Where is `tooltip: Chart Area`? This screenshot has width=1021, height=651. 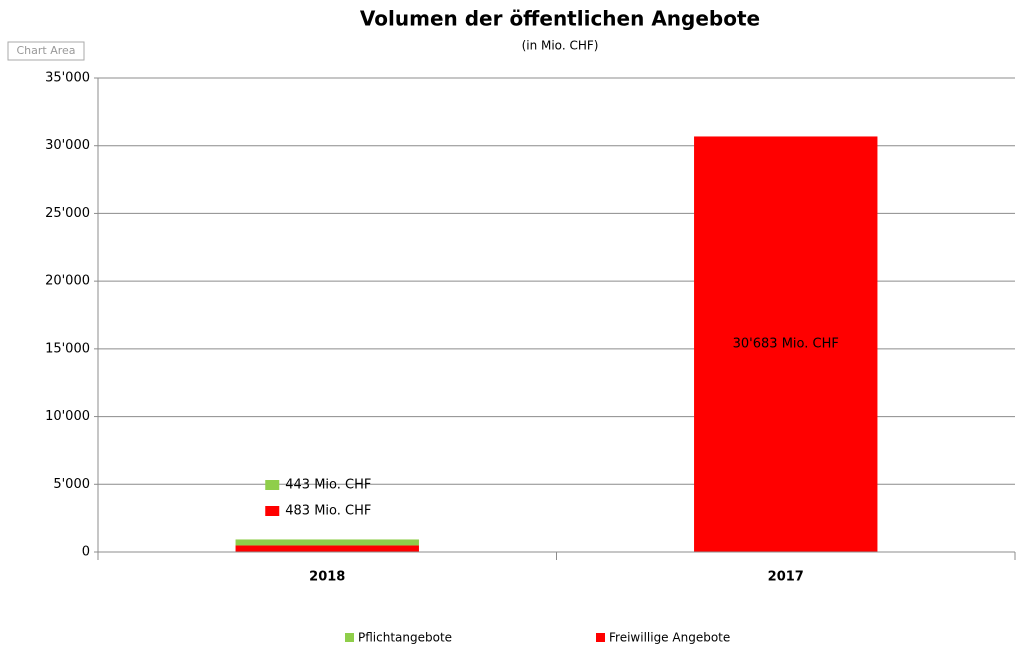
tooltip: Chart Area is located at coordinates (45, 50).